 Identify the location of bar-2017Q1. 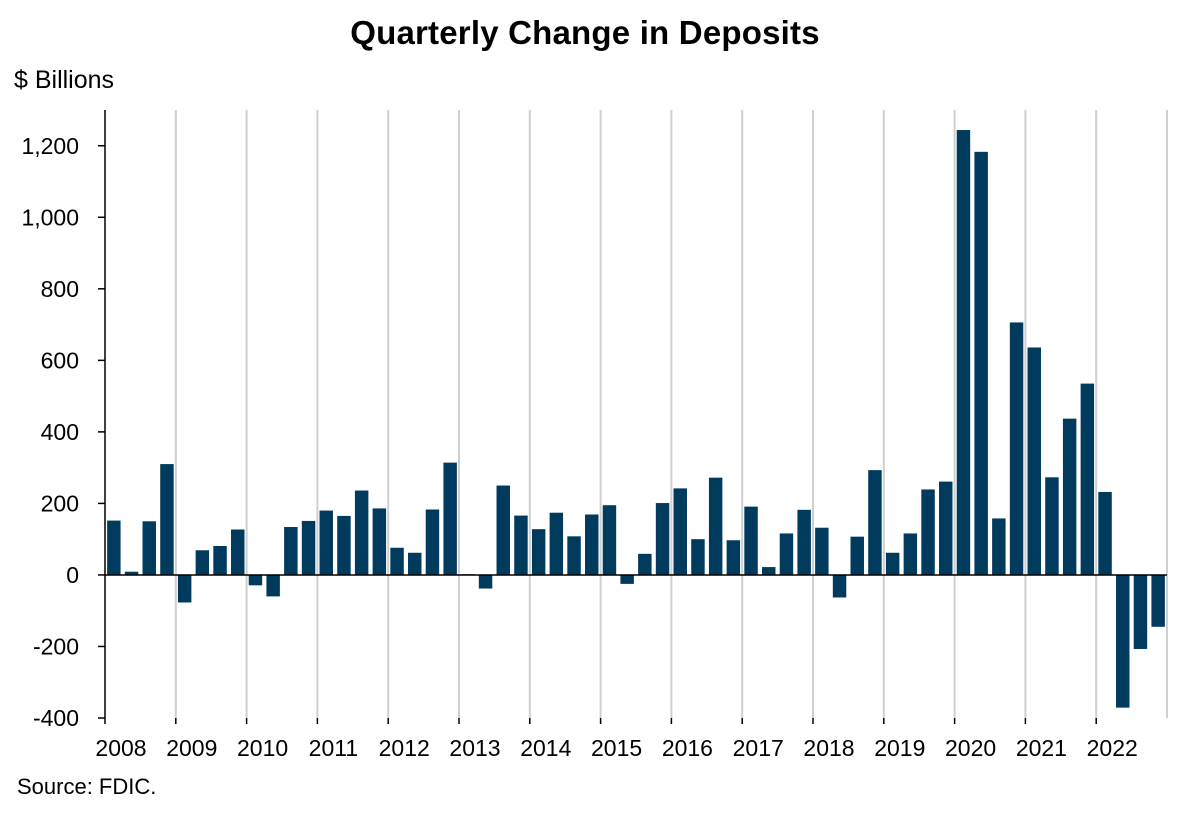
(751, 540).